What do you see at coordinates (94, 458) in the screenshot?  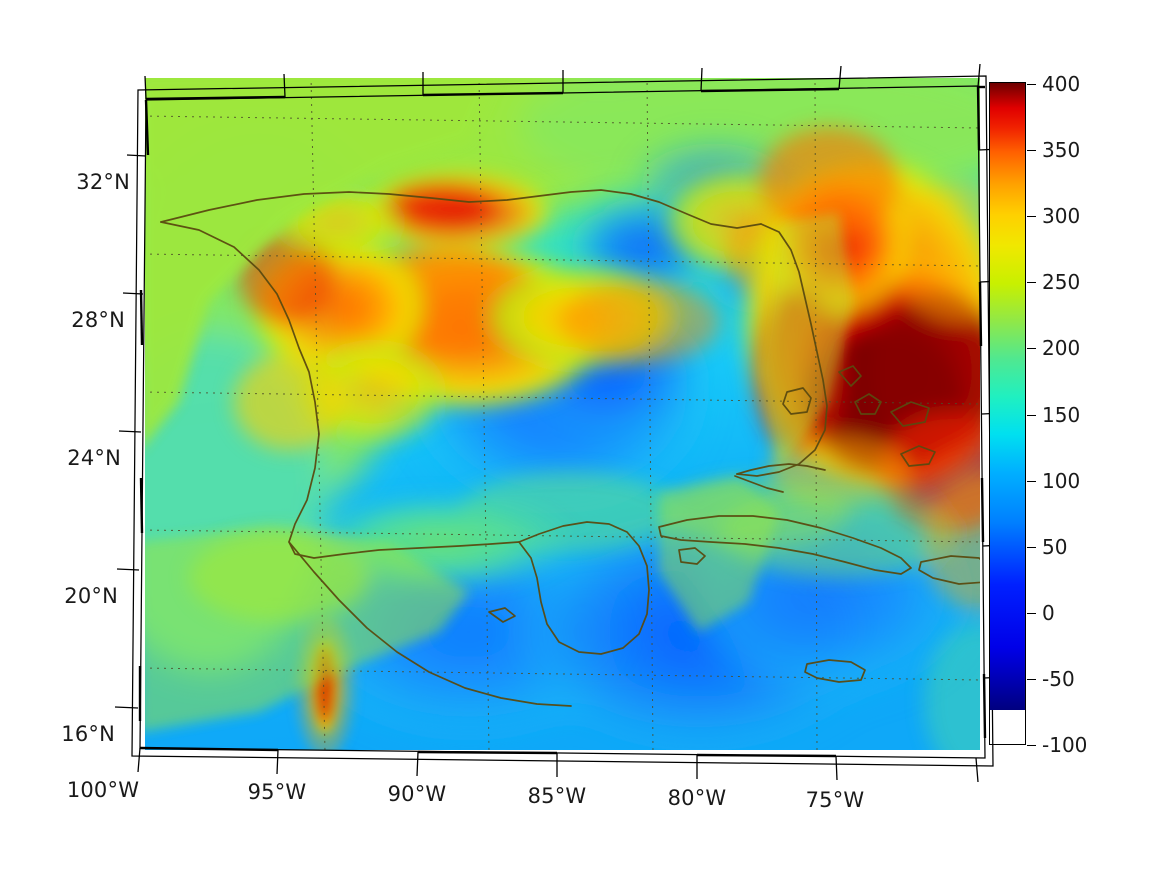 I see `lat-label-24n: 24°N` at bounding box center [94, 458].